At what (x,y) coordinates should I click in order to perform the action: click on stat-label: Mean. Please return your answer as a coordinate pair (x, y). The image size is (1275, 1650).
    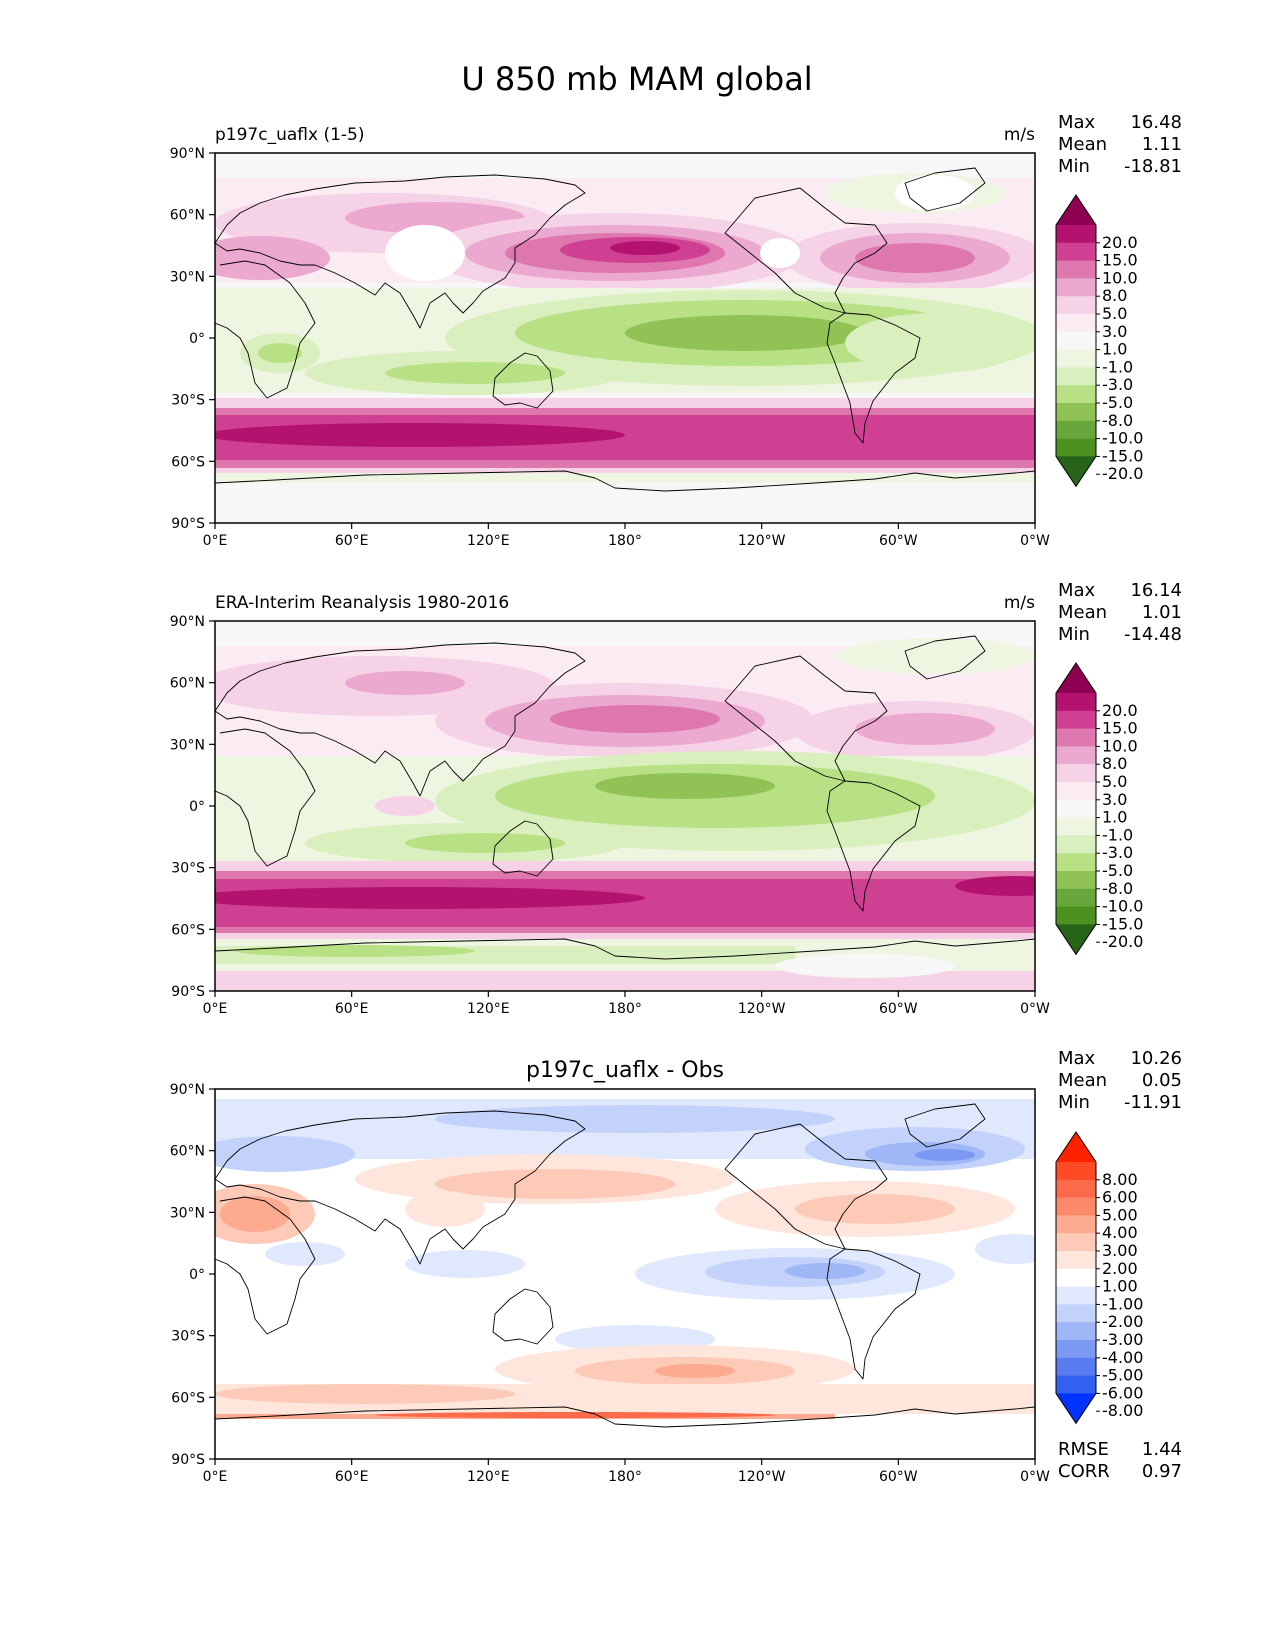
    Looking at the image, I should click on (1082, 1080).